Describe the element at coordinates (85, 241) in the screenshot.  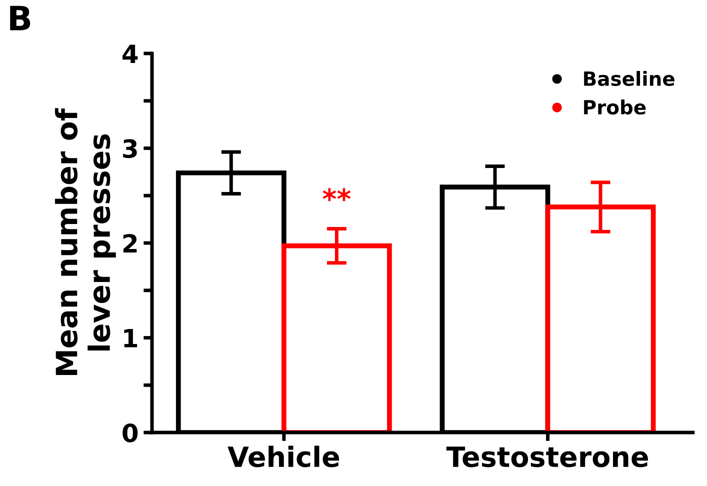
I see `y-axis-title: Mean number of lever presses` at that location.